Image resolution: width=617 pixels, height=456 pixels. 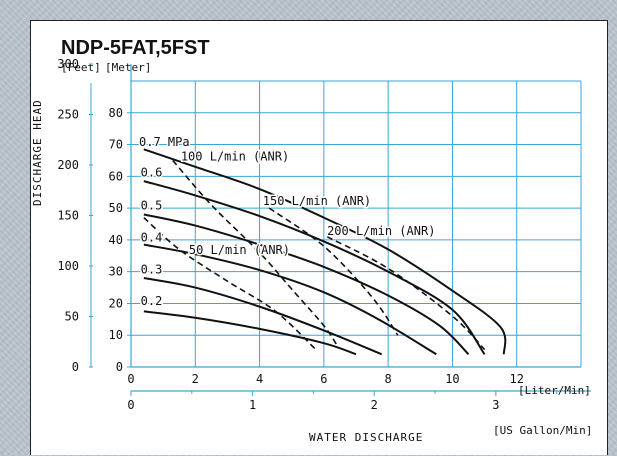 What do you see at coordinates (516, 379) in the screenshot?
I see `x-tick-label-liter: 12` at bounding box center [516, 379].